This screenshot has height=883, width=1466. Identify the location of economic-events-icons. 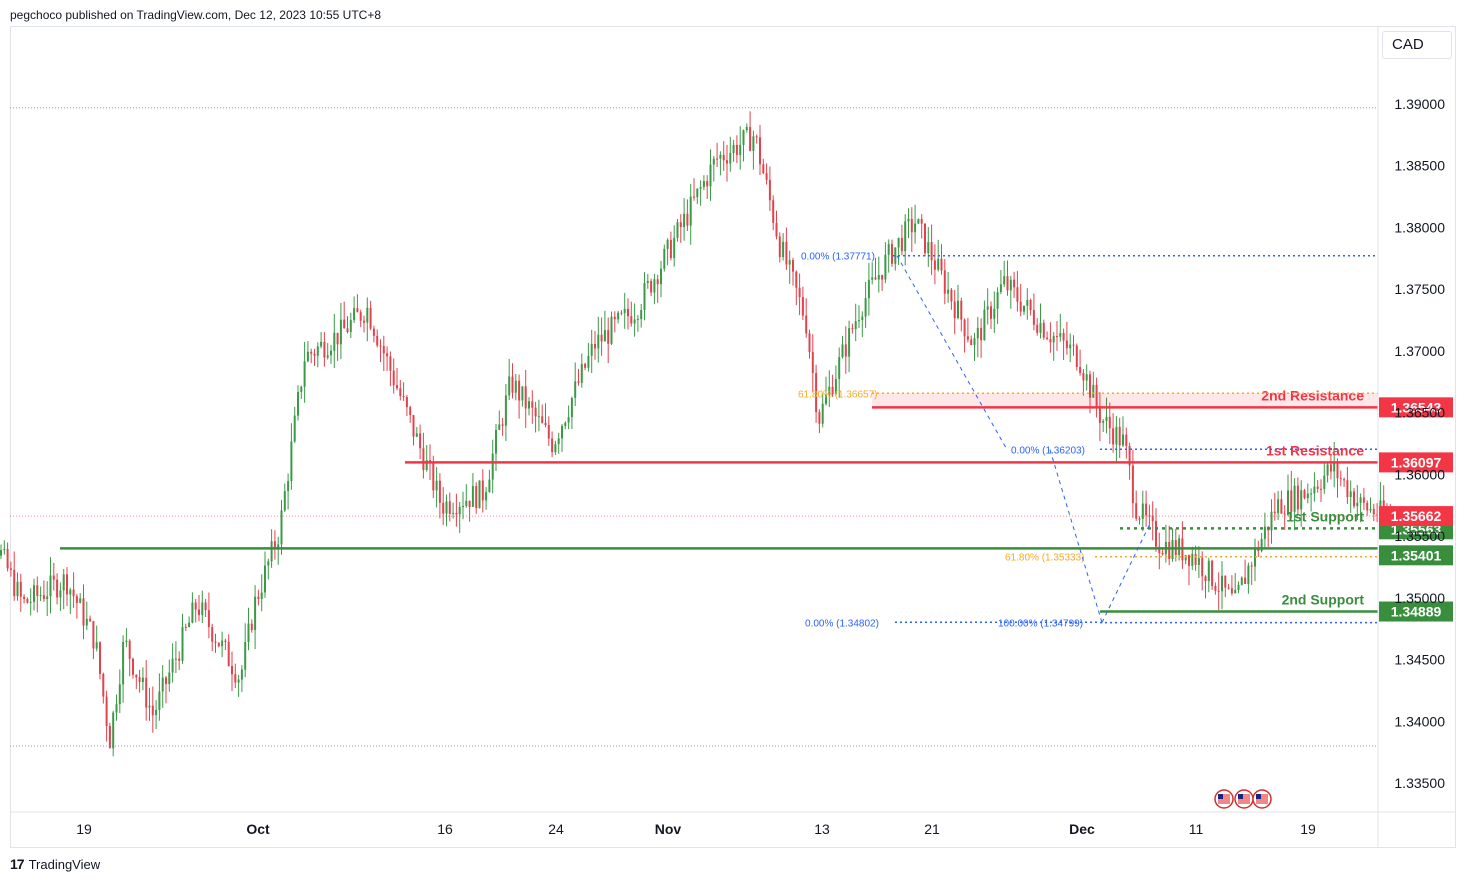
(1243, 799).